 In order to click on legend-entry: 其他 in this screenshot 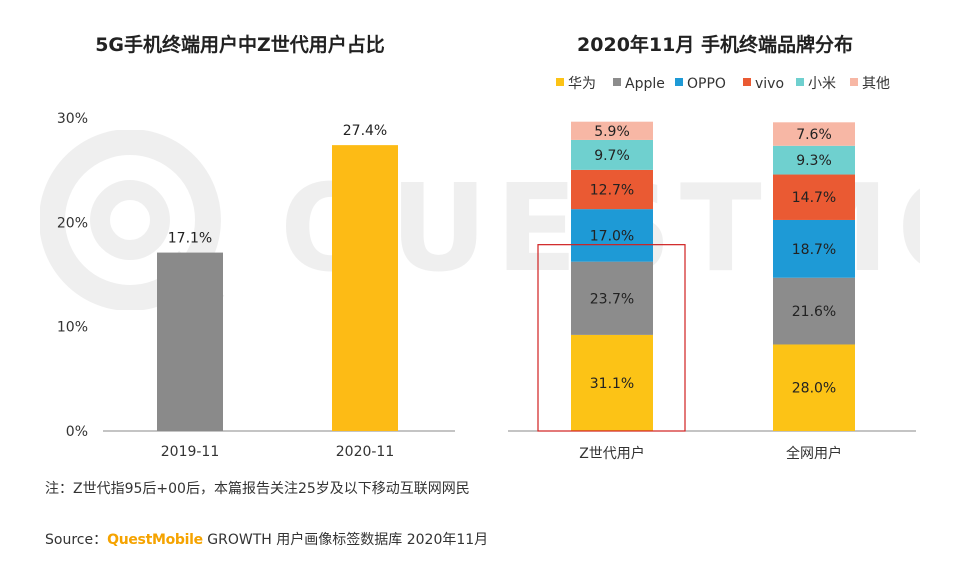, I will do `click(876, 84)`.